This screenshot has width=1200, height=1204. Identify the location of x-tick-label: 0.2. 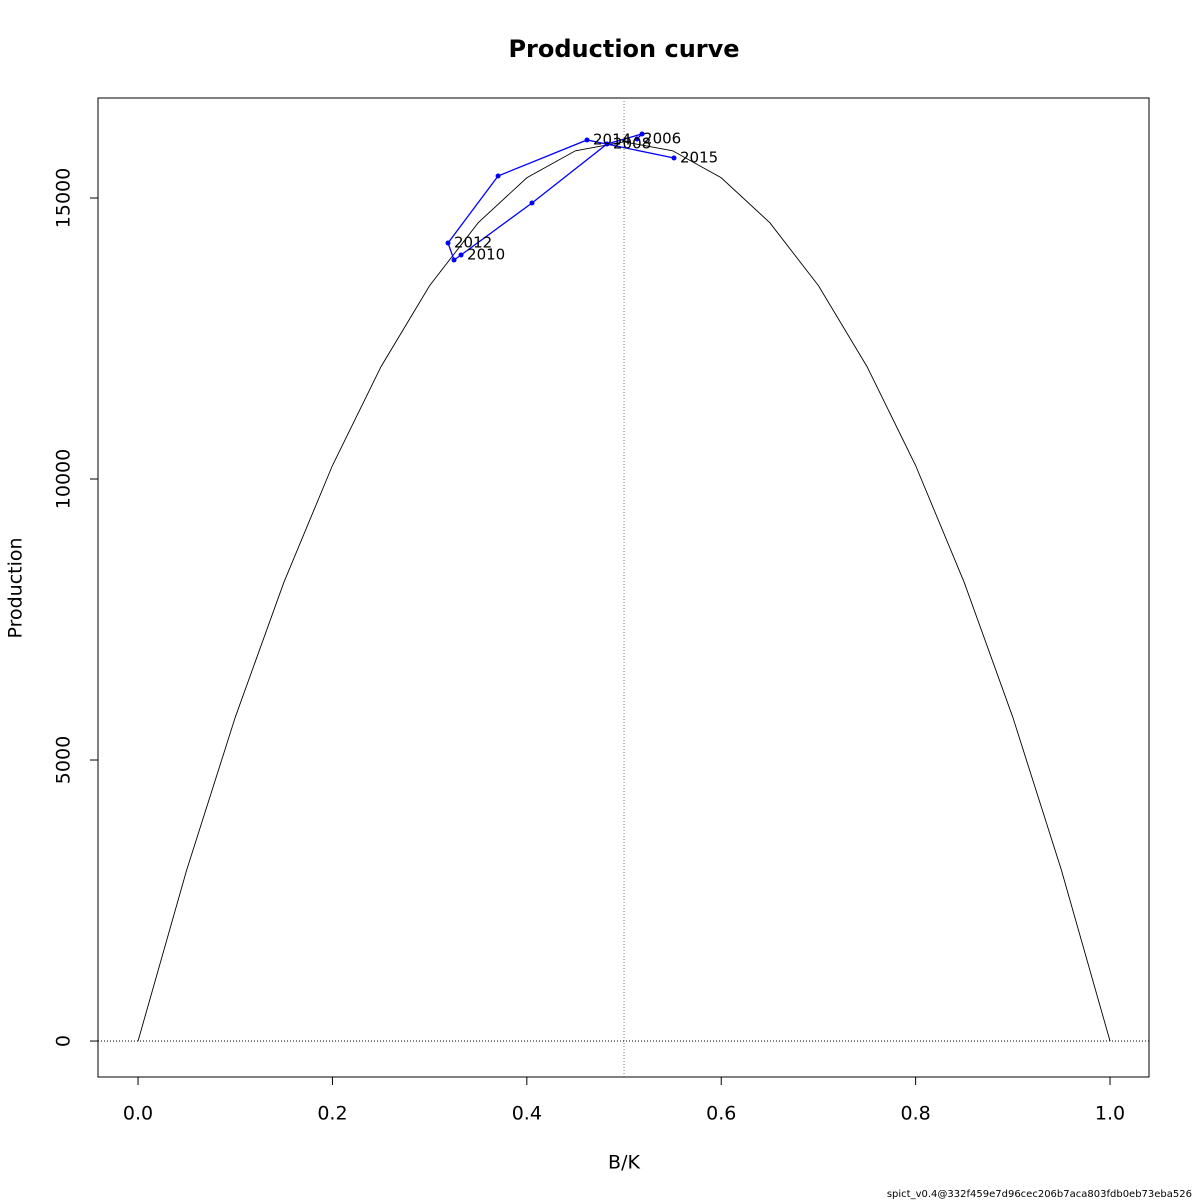
(332, 1114).